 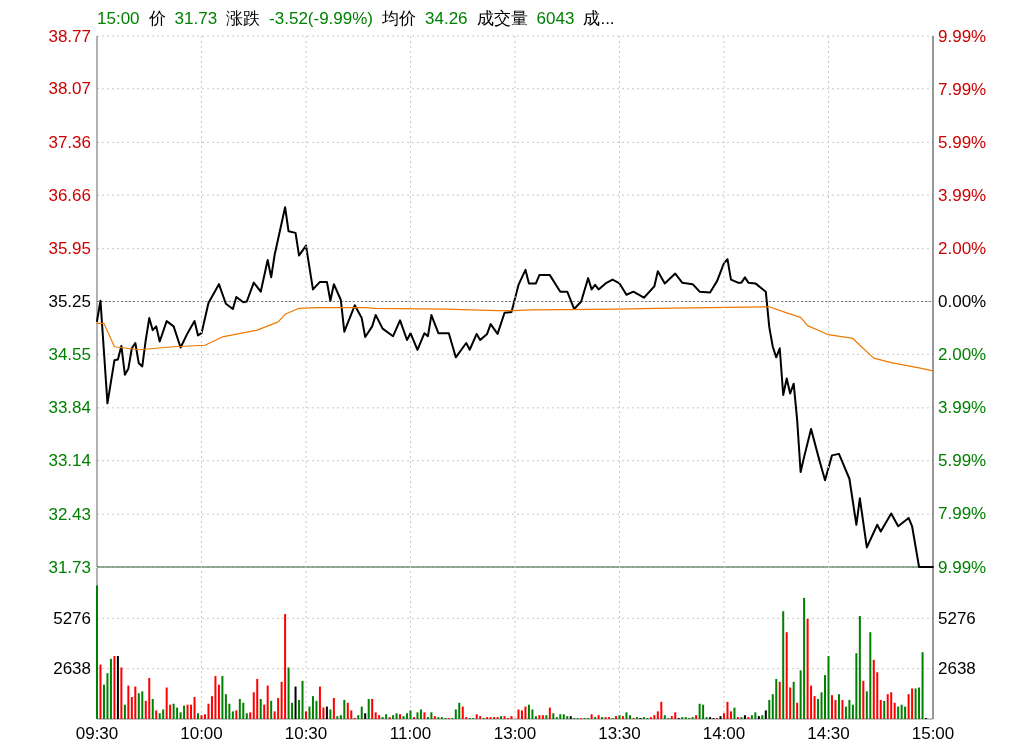 I want to click on x-tick-label: 15:00, so click(x=933, y=733).